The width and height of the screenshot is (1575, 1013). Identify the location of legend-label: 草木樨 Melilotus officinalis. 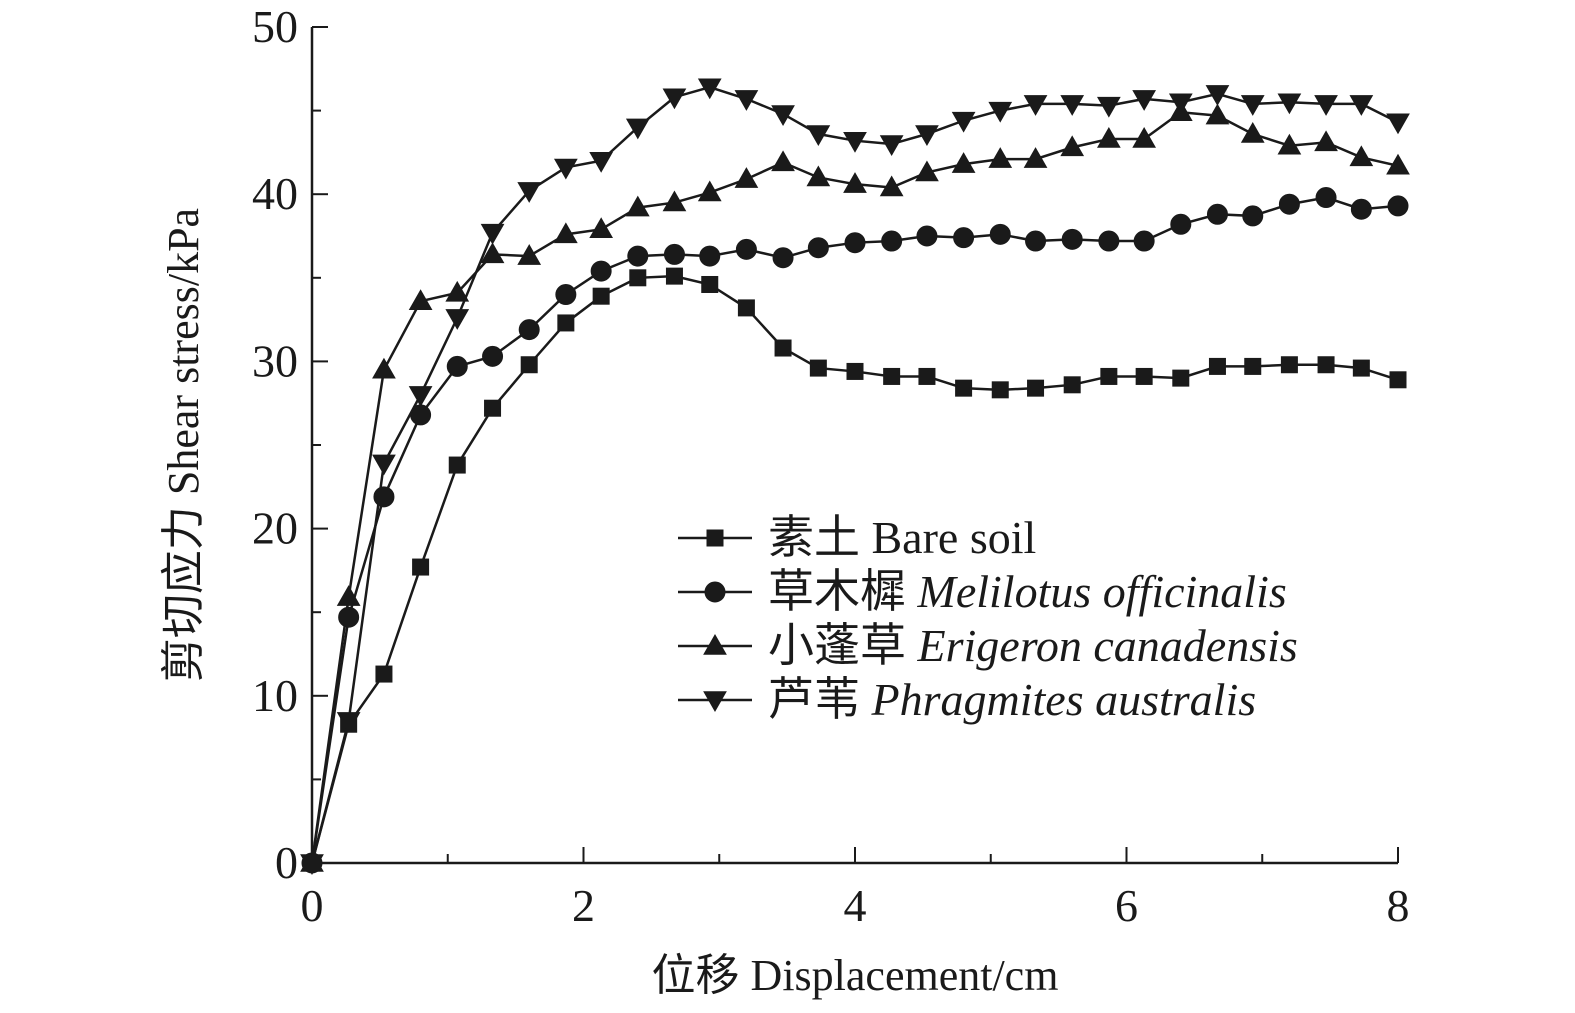
(1027, 591).